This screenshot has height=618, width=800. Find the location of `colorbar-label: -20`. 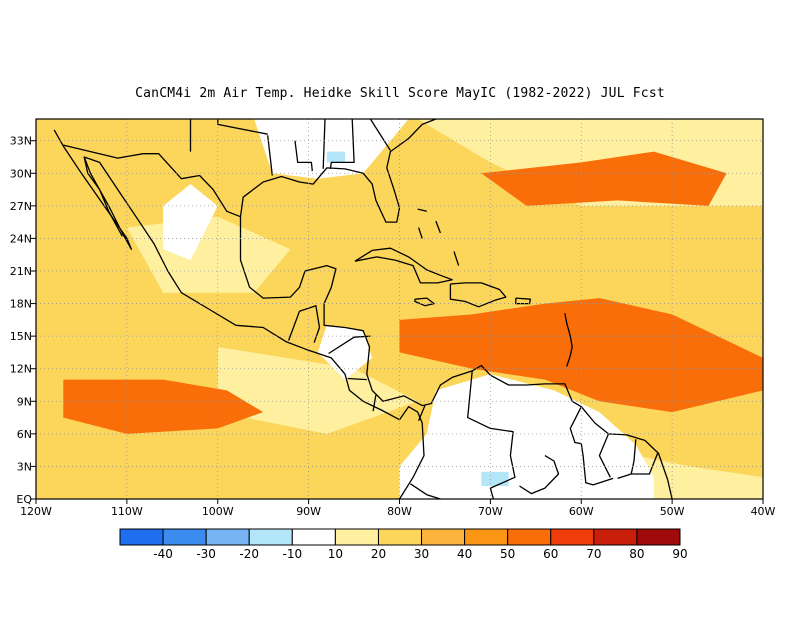

colorbar-label: -20 is located at coordinates (249, 554).